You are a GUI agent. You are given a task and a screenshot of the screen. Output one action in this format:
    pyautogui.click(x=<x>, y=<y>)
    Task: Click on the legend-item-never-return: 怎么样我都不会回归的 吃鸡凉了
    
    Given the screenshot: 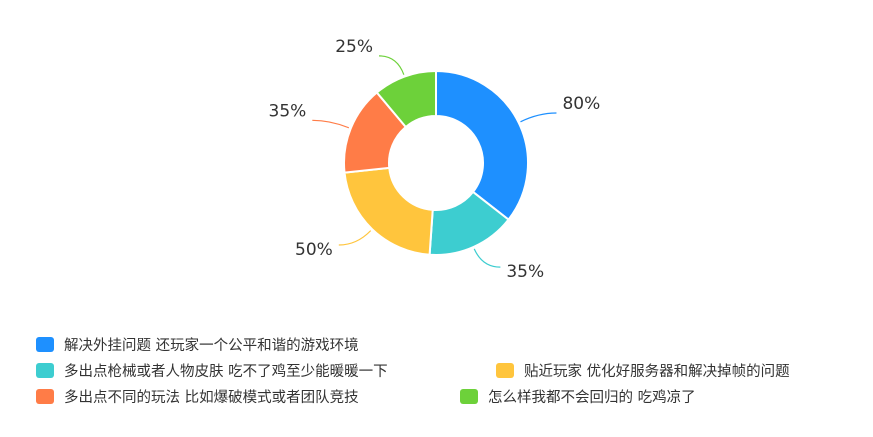 What is the action you would take?
    pyautogui.click(x=578, y=396)
    